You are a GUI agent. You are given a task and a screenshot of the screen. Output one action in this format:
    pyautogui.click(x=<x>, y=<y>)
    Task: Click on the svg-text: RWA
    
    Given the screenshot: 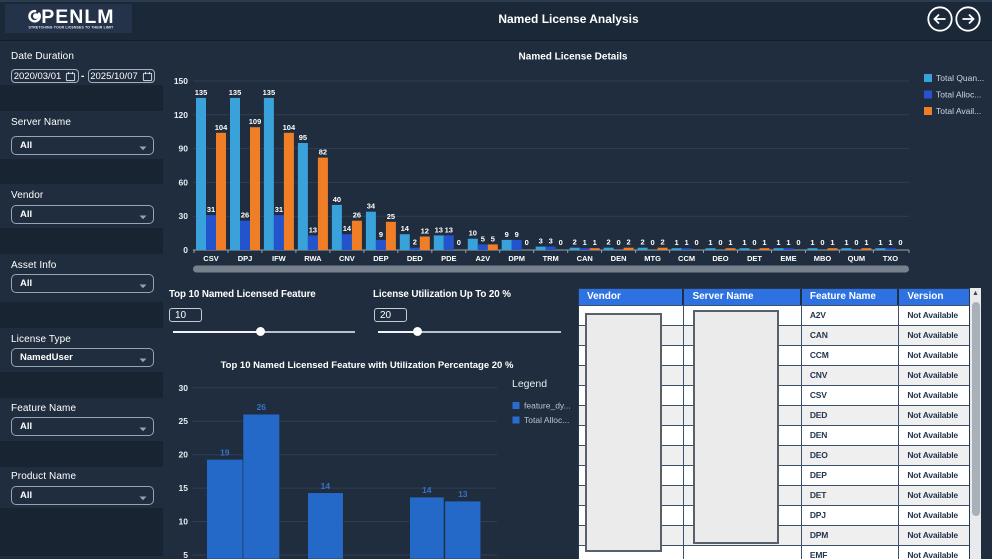 What is the action you would take?
    pyautogui.click(x=313, y=258)
    